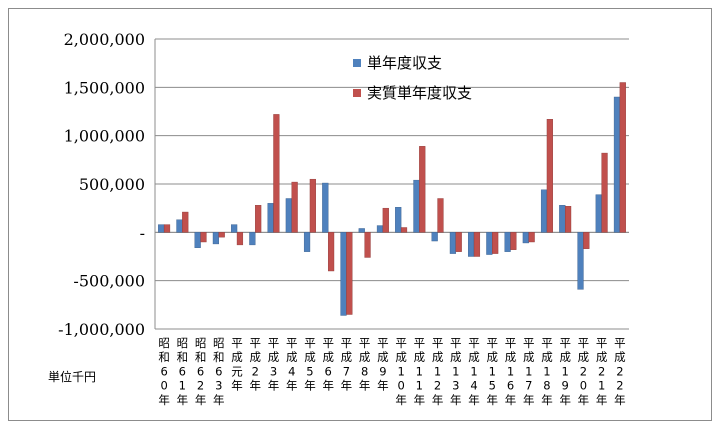 The image size is (720, 429). What do you see at coordinates (183, 371) in the screenshot?
I see `x-tick-label: 昭和 6 1 年` at bounding box center [183, 371].